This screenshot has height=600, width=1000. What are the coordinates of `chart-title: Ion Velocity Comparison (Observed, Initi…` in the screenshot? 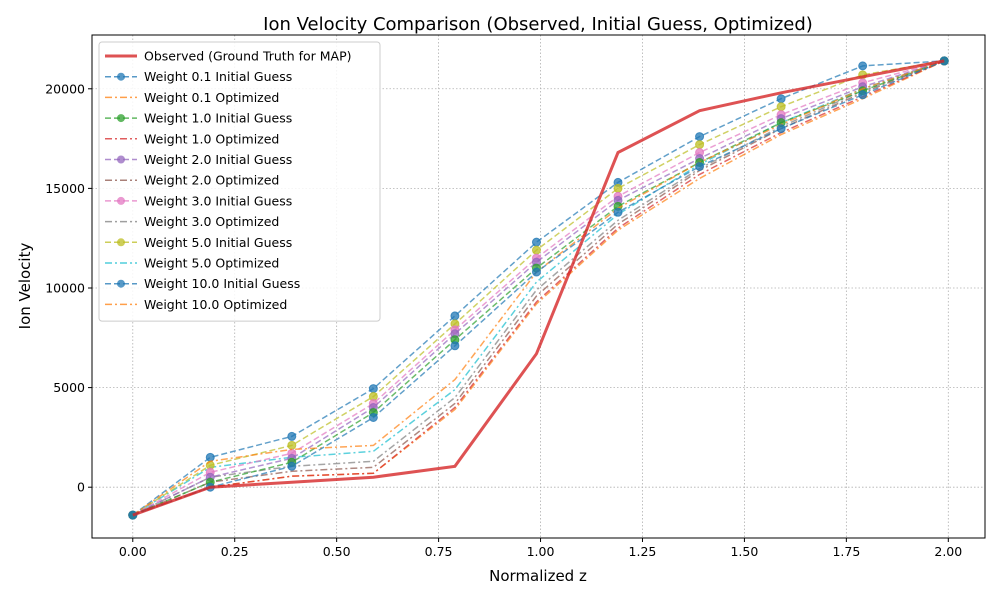 It's located at (538, 24).